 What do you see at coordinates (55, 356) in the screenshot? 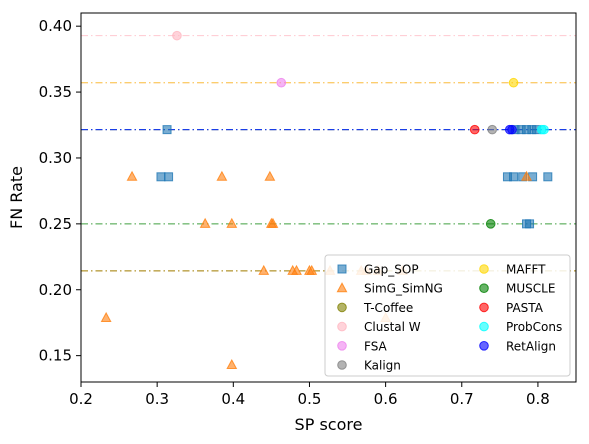
I see `y-tick-label: 0.15` at bounding box center [55, 356].